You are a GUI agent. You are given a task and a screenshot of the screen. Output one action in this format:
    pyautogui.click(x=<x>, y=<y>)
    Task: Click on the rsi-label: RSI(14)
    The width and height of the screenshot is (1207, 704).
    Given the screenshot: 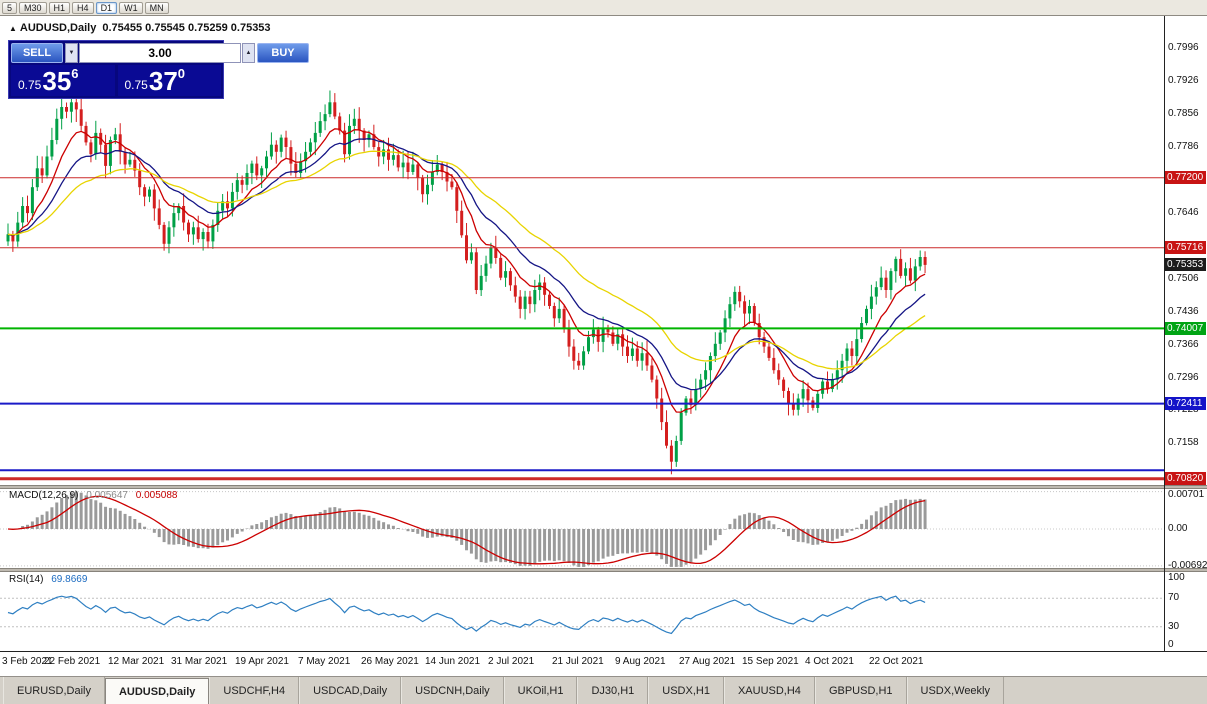 What is the action you would take?
    pyautogui.click(x=26, y=579)
    